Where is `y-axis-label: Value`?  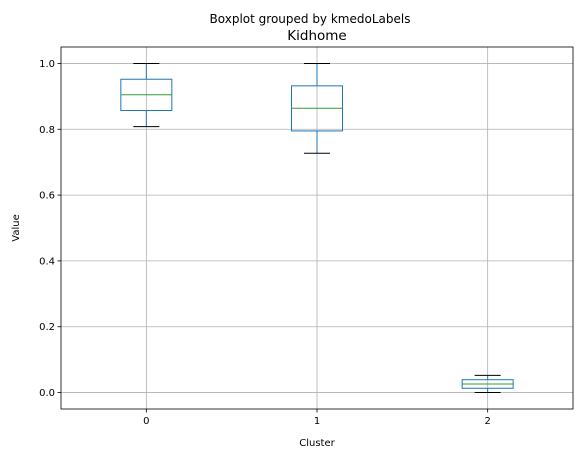 y-axis-label: Value is located at coordinates (16, 227).